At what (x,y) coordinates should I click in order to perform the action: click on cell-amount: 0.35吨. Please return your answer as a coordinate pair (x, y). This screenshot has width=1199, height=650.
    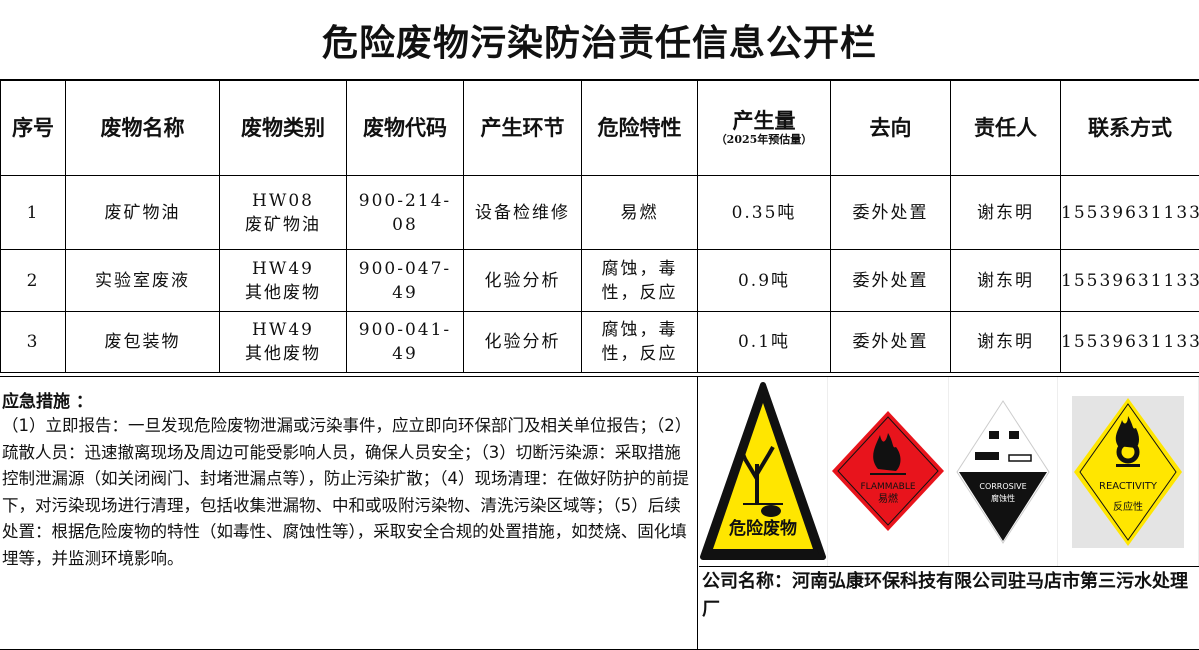
    Looking at the image, I should click on (764, 212).